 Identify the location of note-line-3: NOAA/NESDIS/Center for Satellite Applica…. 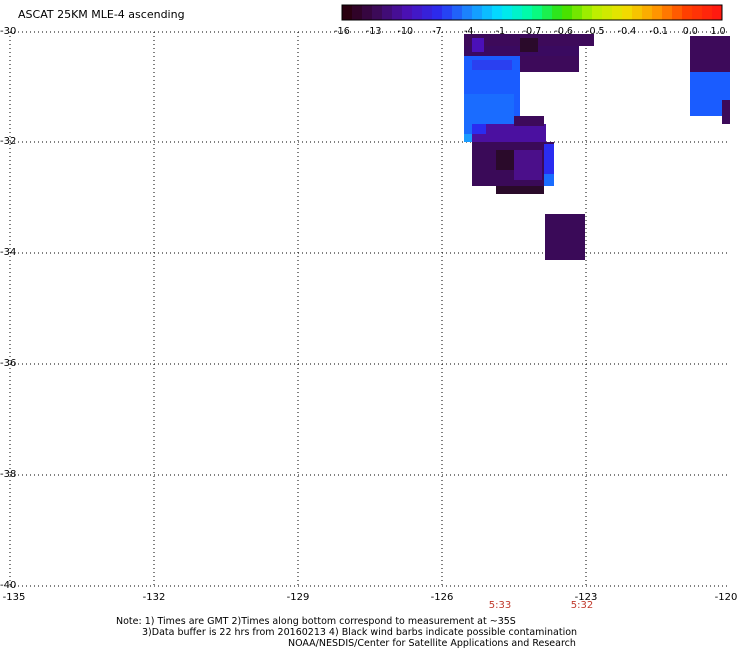
(432, 643).